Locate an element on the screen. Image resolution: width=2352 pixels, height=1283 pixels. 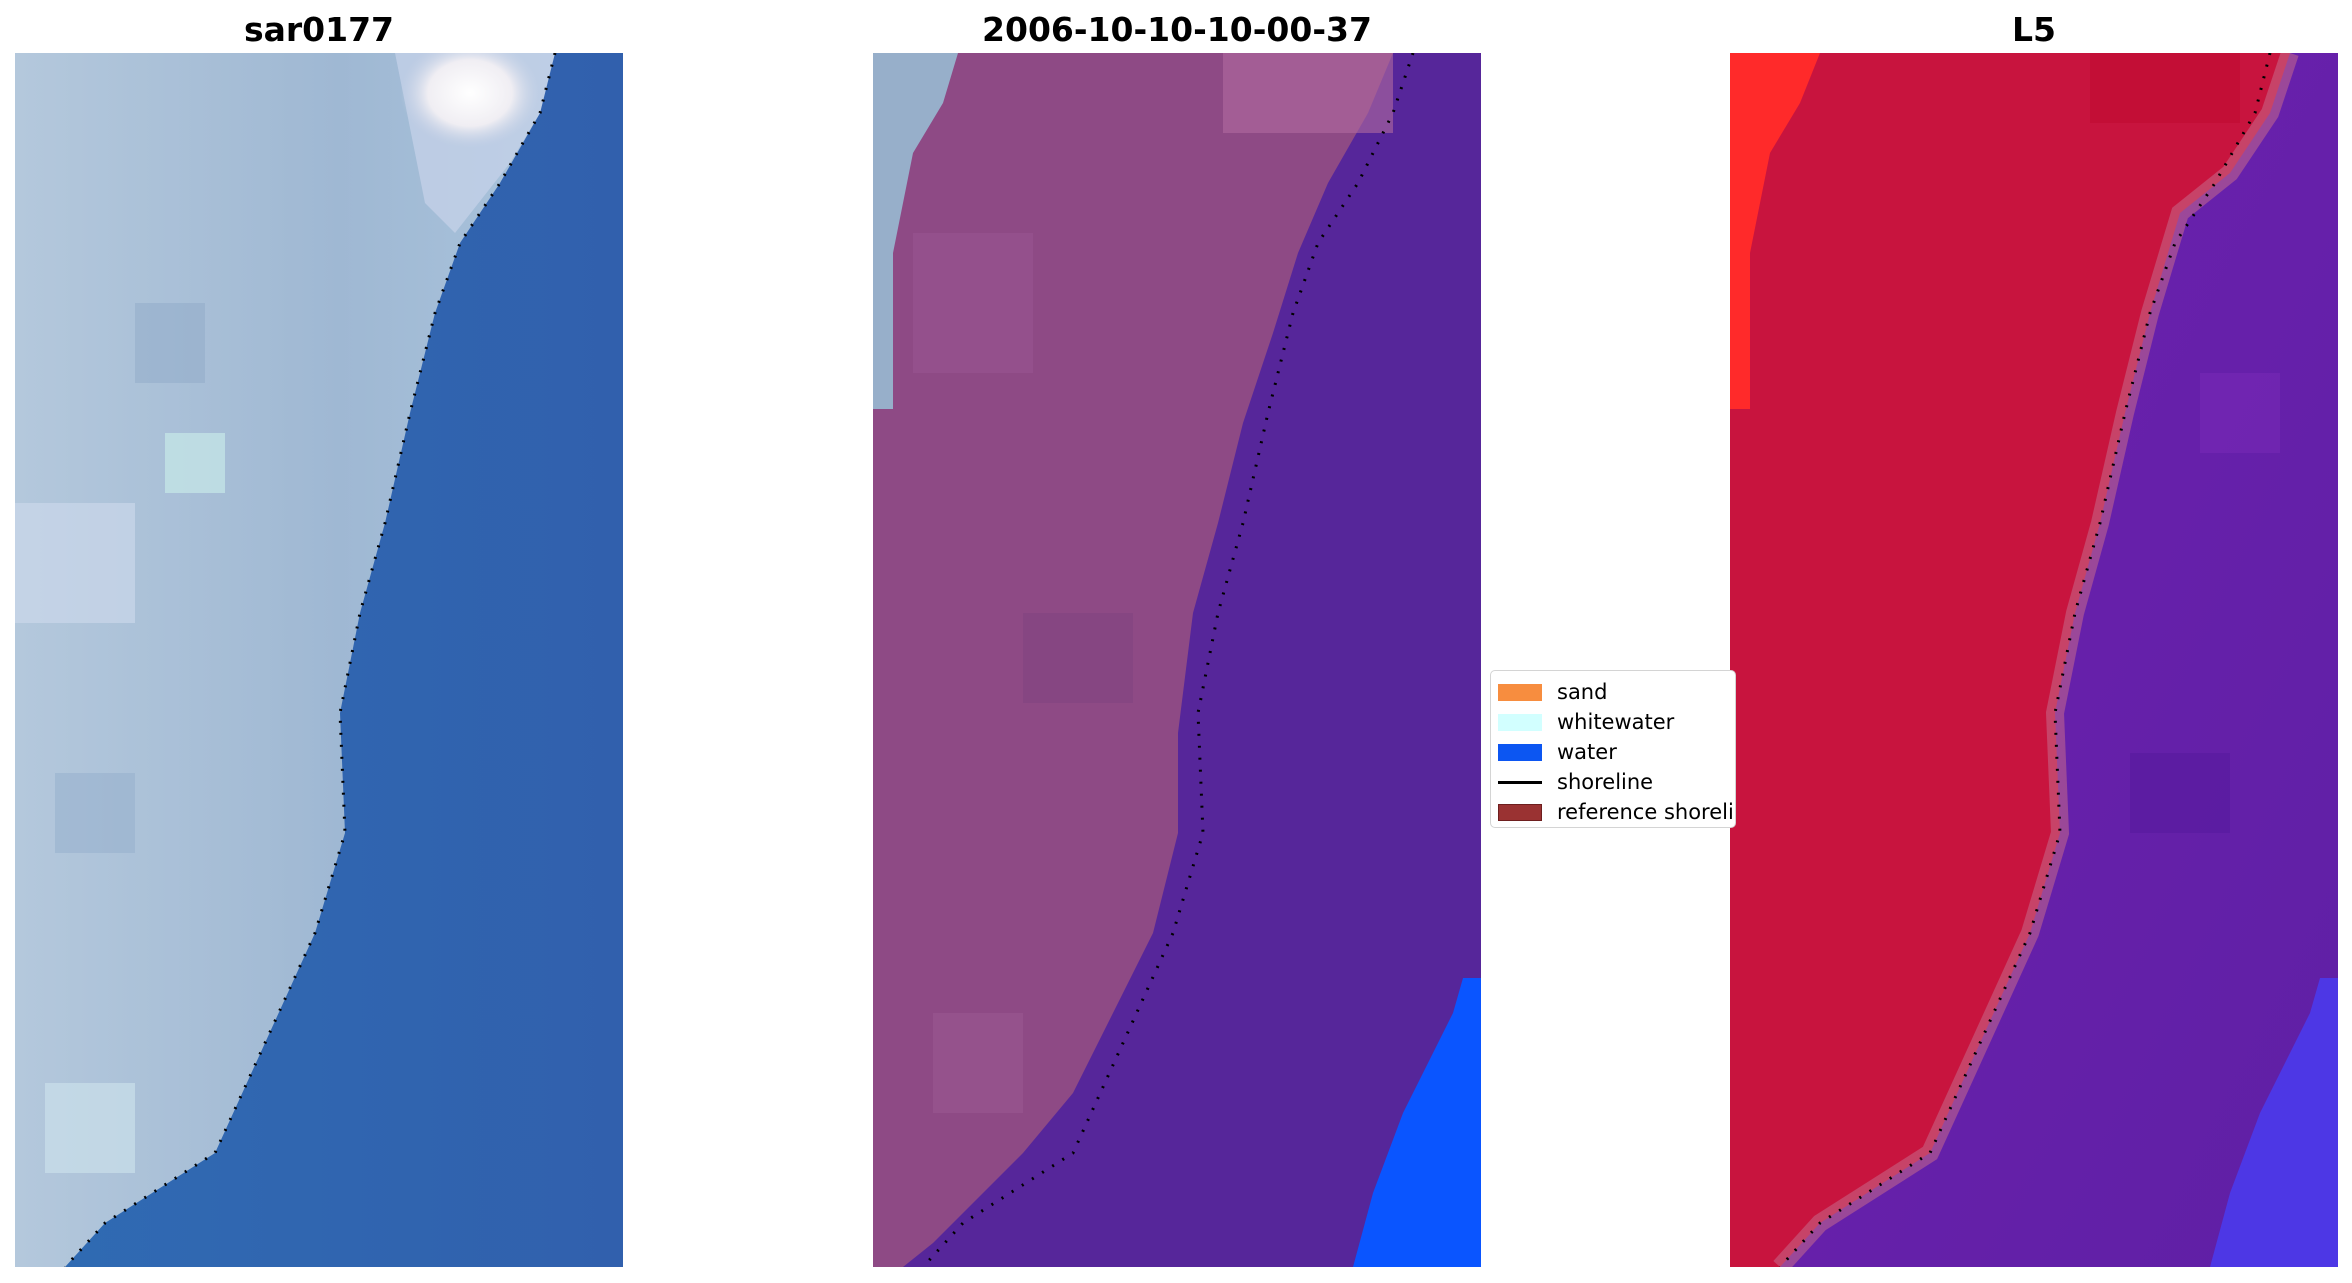
panel-title-rgb: sar0177 is located at coordinates (319, 29).